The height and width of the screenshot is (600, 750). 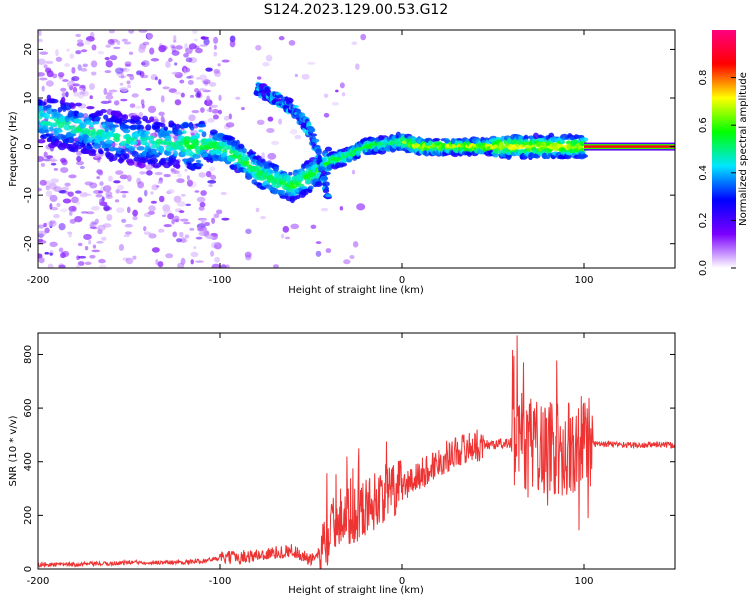 I want to click on spectrogram-x-tick-label: -200, so click(x=38, y=280).